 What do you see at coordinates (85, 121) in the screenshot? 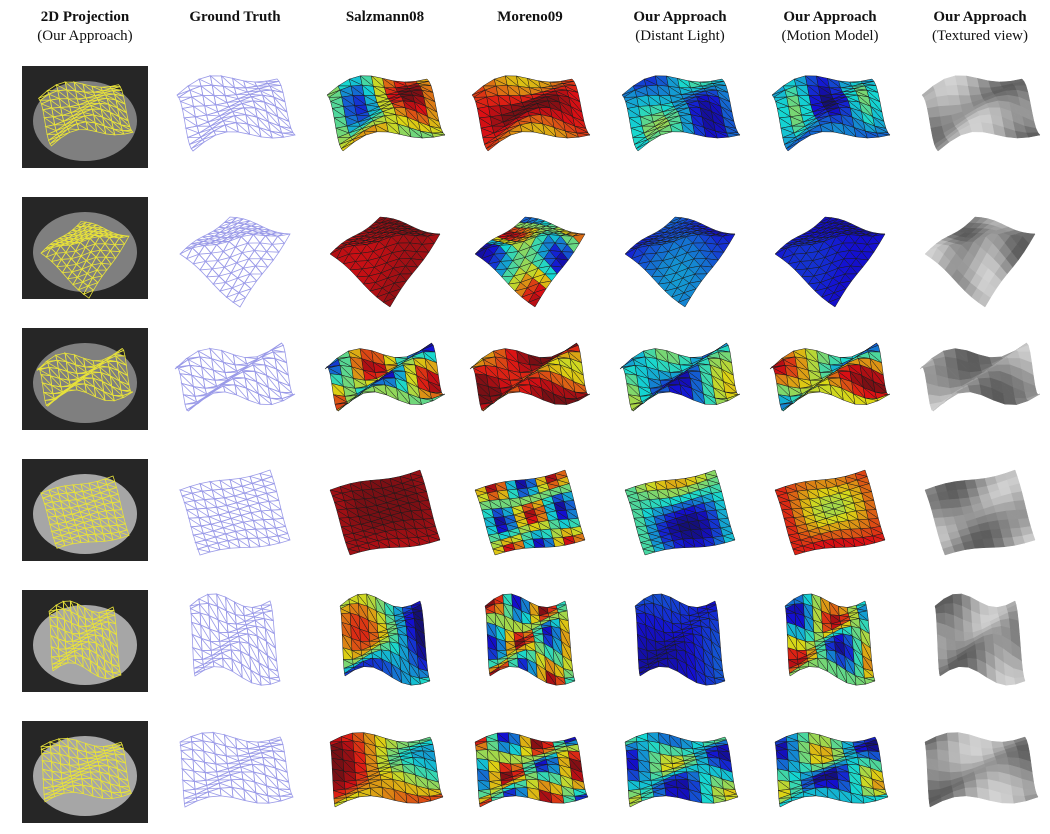
I see `photo-surface` at bounding box center [85, 121].